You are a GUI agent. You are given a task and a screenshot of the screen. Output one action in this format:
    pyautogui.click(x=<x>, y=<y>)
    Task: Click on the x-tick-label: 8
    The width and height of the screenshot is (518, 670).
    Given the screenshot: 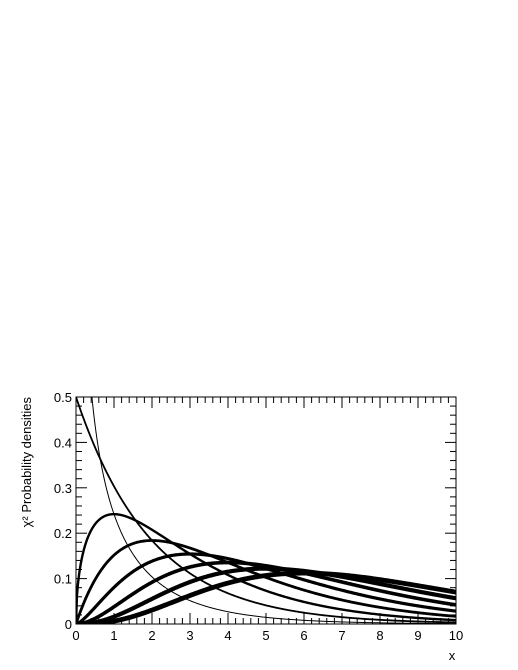 What is the action you would take?
    pyautogui.click(x=379, y=635)
    